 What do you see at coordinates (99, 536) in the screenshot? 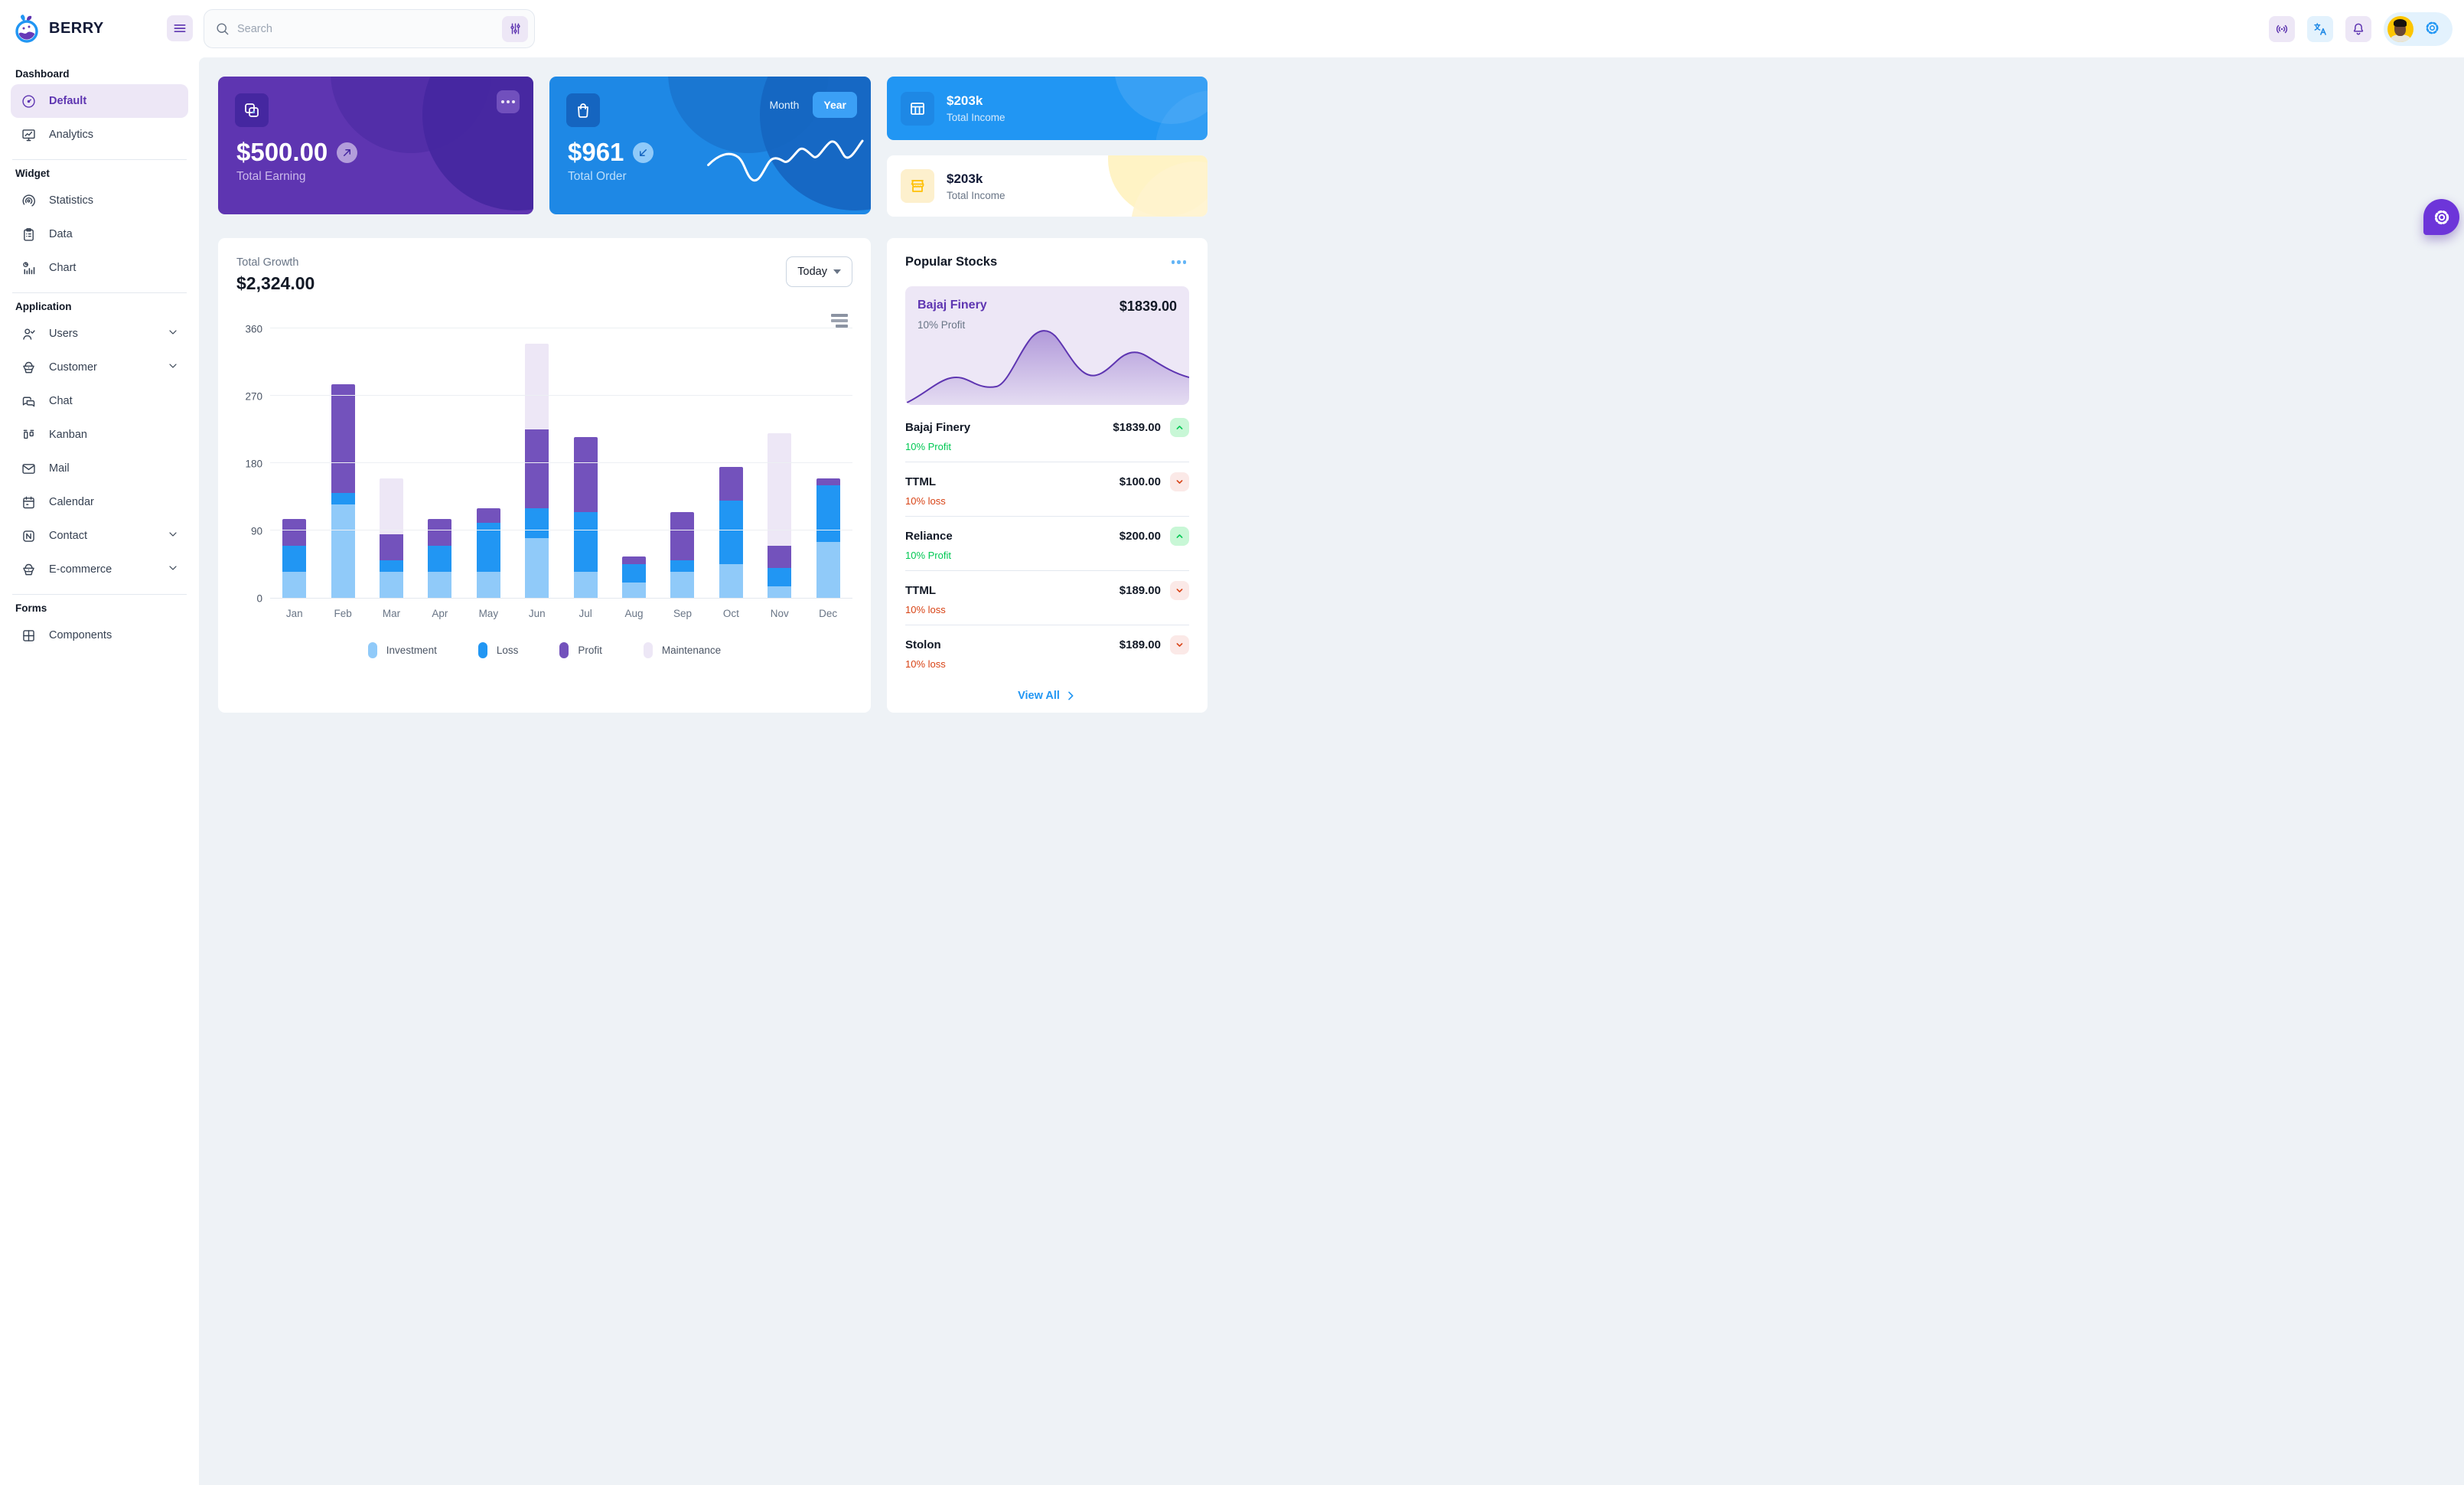
I see `sidebar-item-contact: Contact` at bounding box center [99, 536].